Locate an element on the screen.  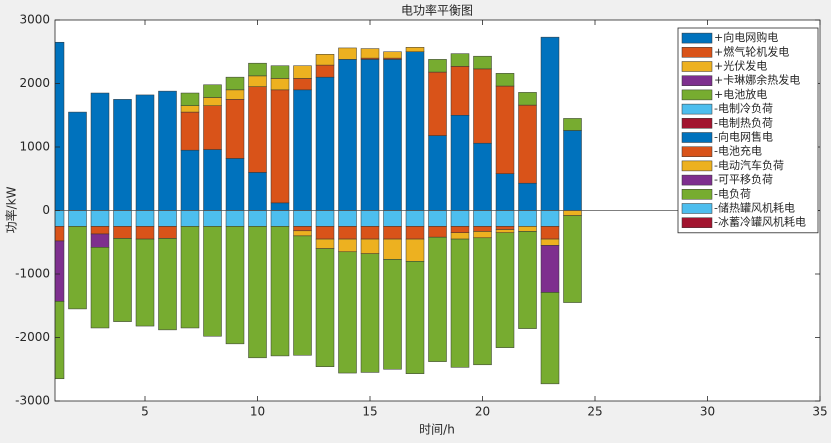
y-tick-label: 1000 is located at coordinates (34, 147).